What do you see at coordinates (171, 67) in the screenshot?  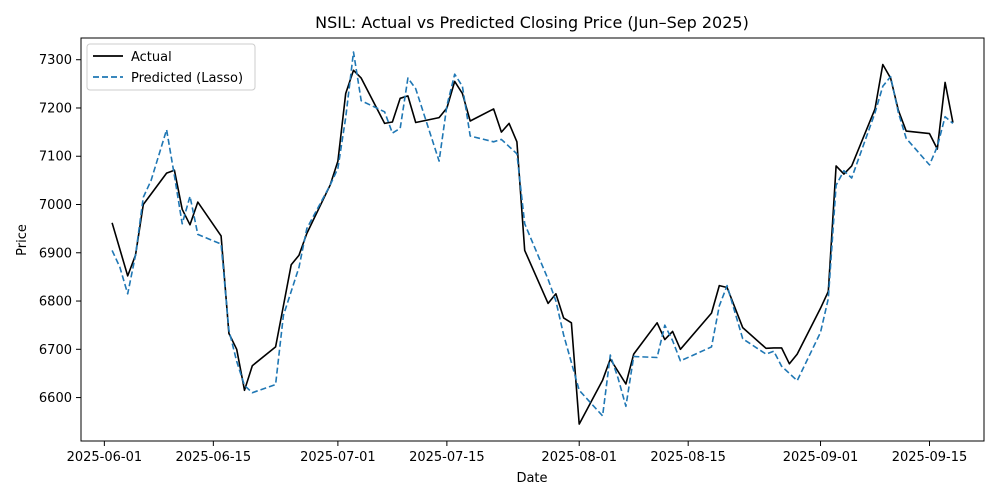 I see `legend: Actual Predicted (Lasso)` at bounding box center [171, 67].